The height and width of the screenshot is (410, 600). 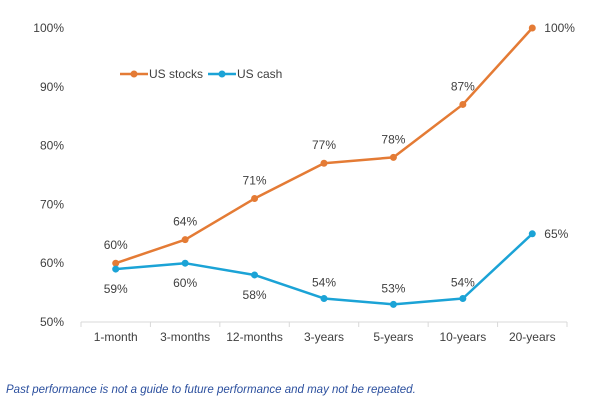 I want to click on us-cash-legend-marker, so click(x=222, y=74).